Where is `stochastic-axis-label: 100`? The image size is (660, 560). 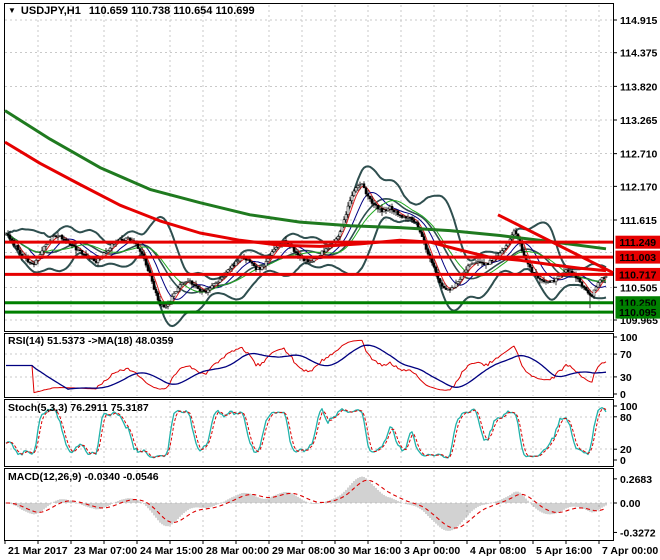
stochastic-axis-label: 100 is located at coordinates (629, 407).